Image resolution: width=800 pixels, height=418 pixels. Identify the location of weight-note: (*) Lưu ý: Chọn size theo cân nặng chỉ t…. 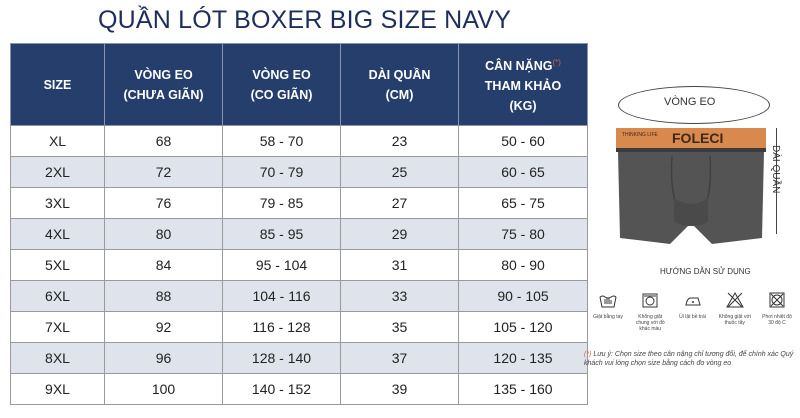
(690, 359).